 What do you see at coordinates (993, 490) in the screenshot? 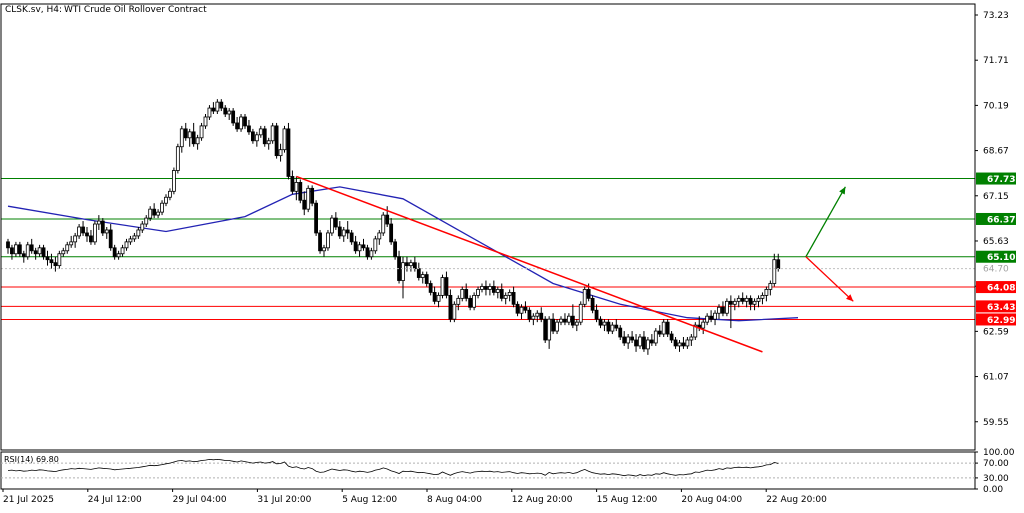
I see `rsi-tick-label: 0.00` at bounding box center [993, 490].